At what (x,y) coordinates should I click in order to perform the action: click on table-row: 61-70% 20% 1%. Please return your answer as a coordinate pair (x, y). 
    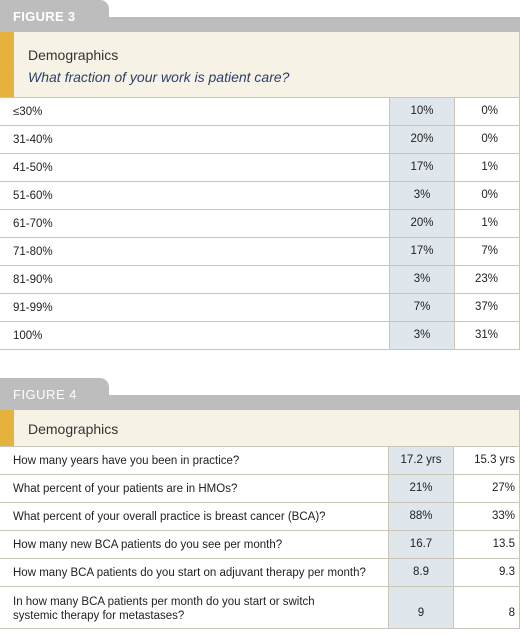
    Looking at the image, I should click on (259, 224).